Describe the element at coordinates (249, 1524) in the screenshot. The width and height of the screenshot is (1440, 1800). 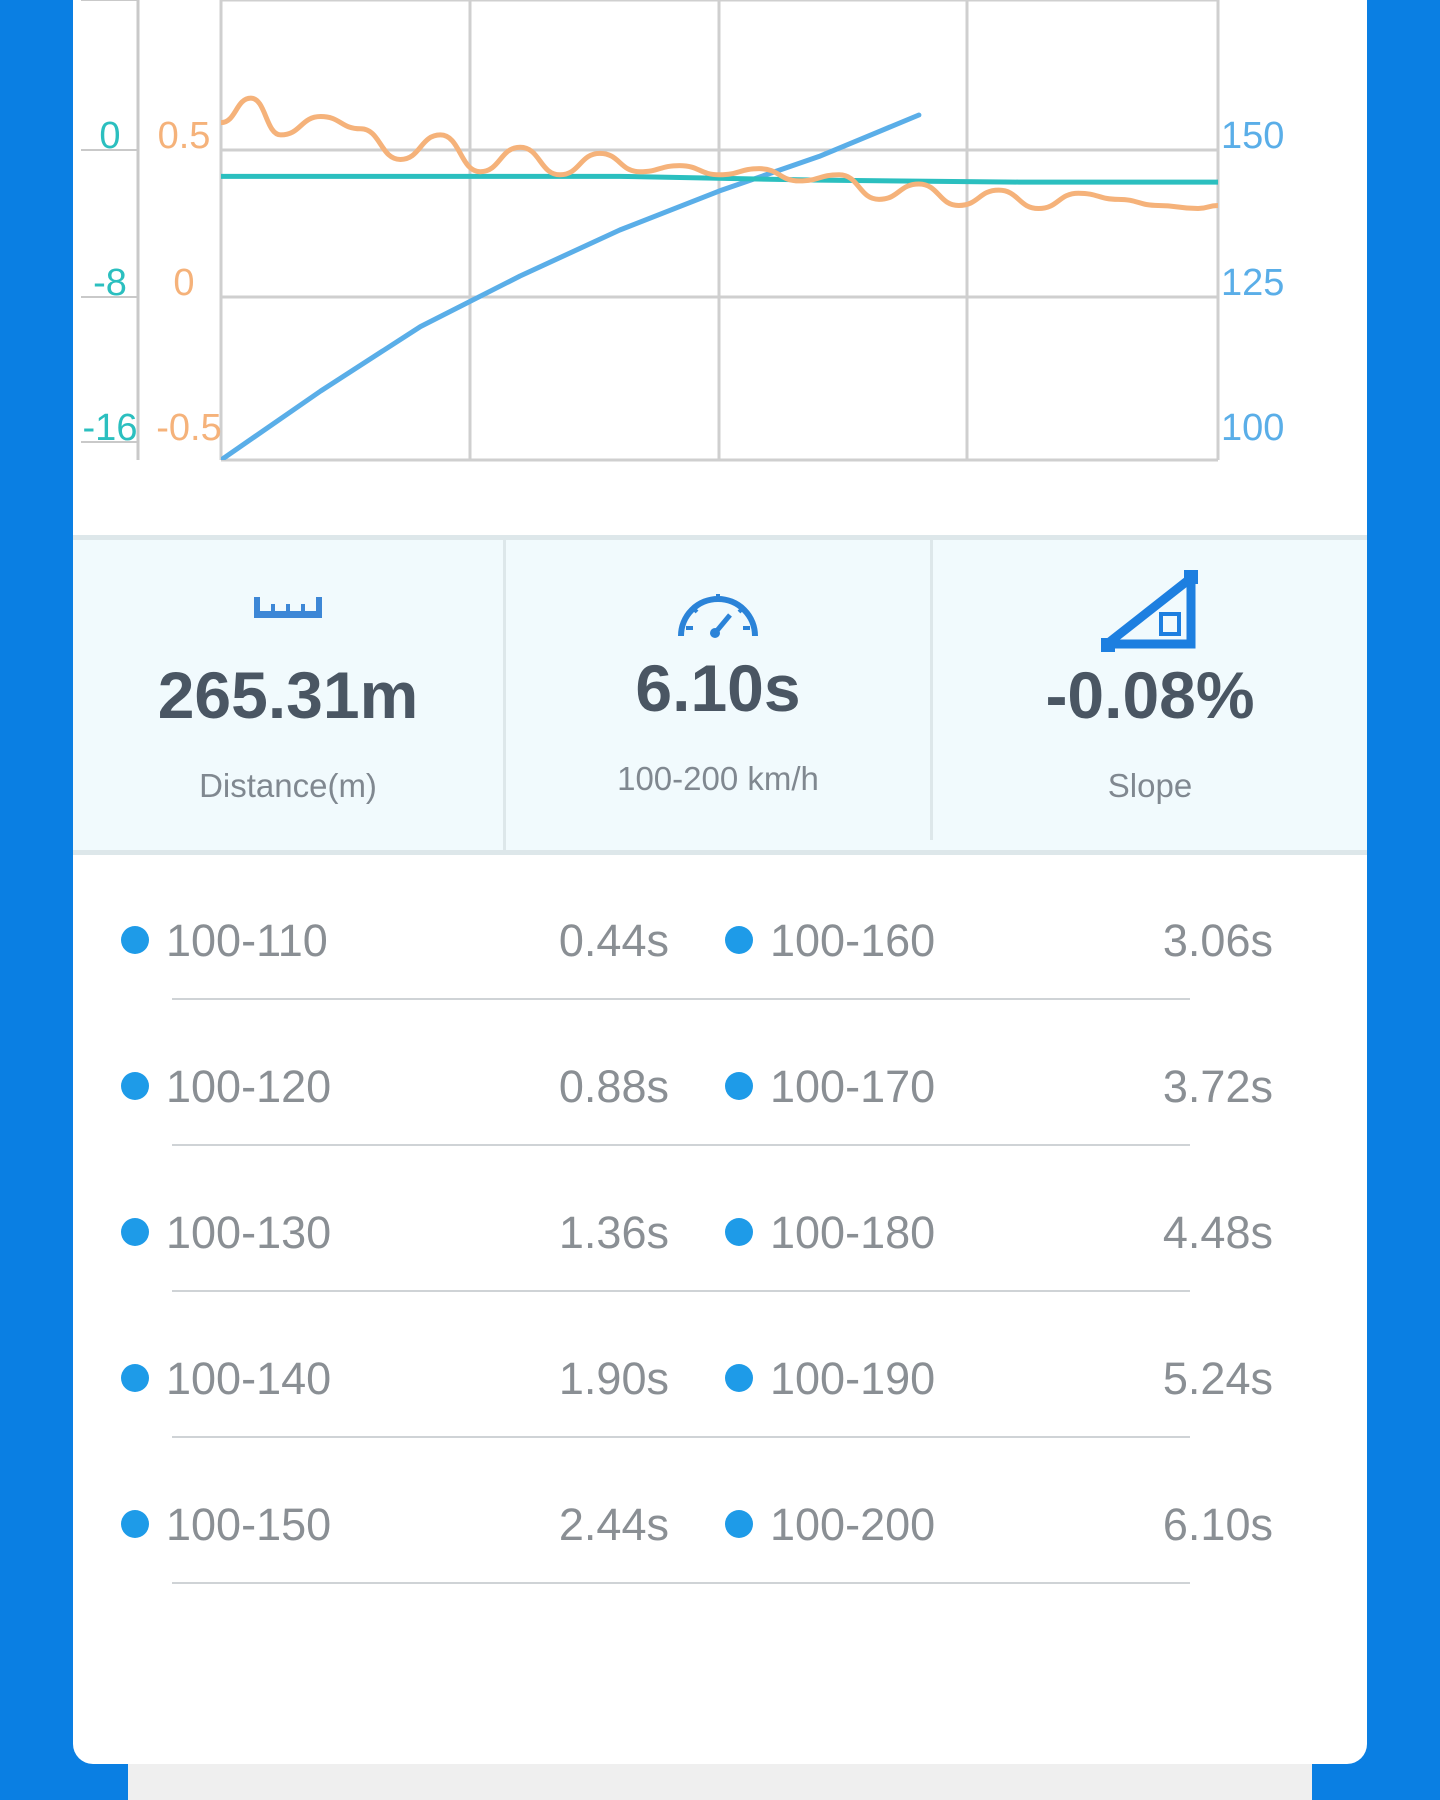
I see `split-range-label: 100-150` at that location.